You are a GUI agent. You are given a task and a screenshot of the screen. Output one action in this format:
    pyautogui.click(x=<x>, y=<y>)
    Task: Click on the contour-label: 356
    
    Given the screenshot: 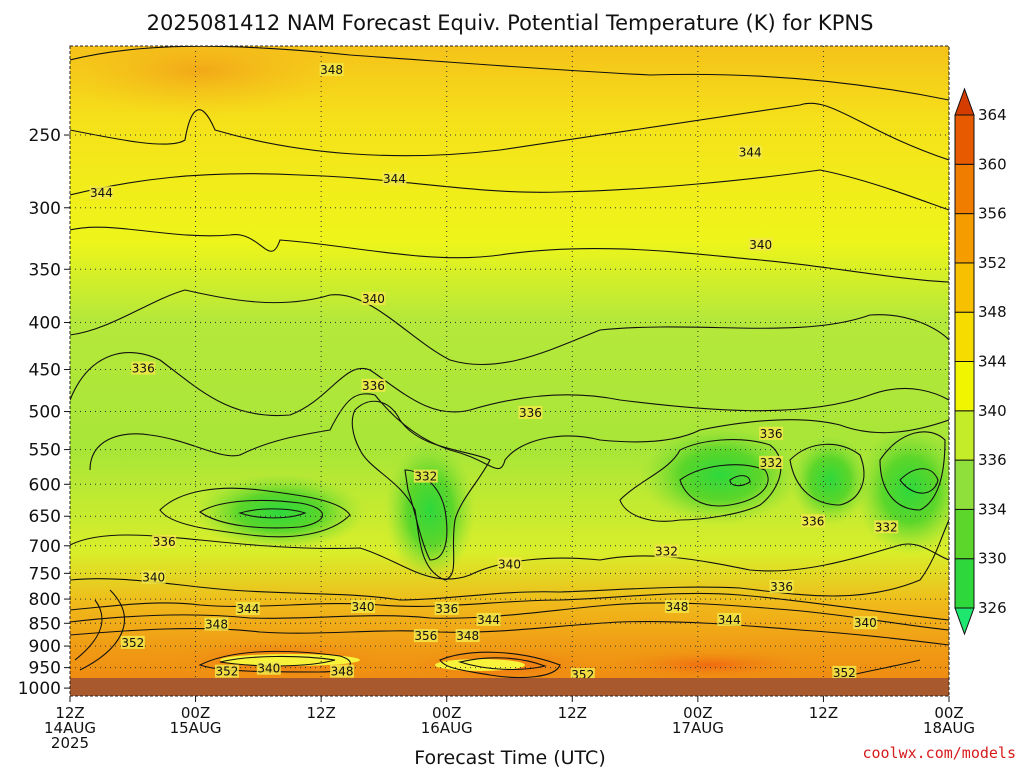 What is the action you would take?
    pyautogui.click(x=425, y=636)
    